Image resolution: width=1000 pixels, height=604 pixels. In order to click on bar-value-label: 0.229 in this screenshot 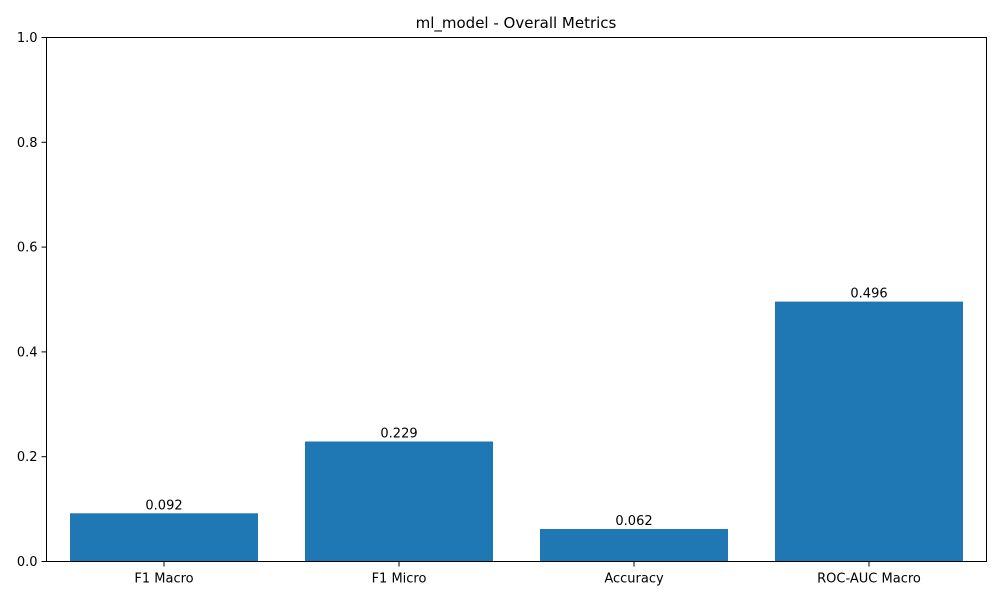, I will do `click(398, 434)`.